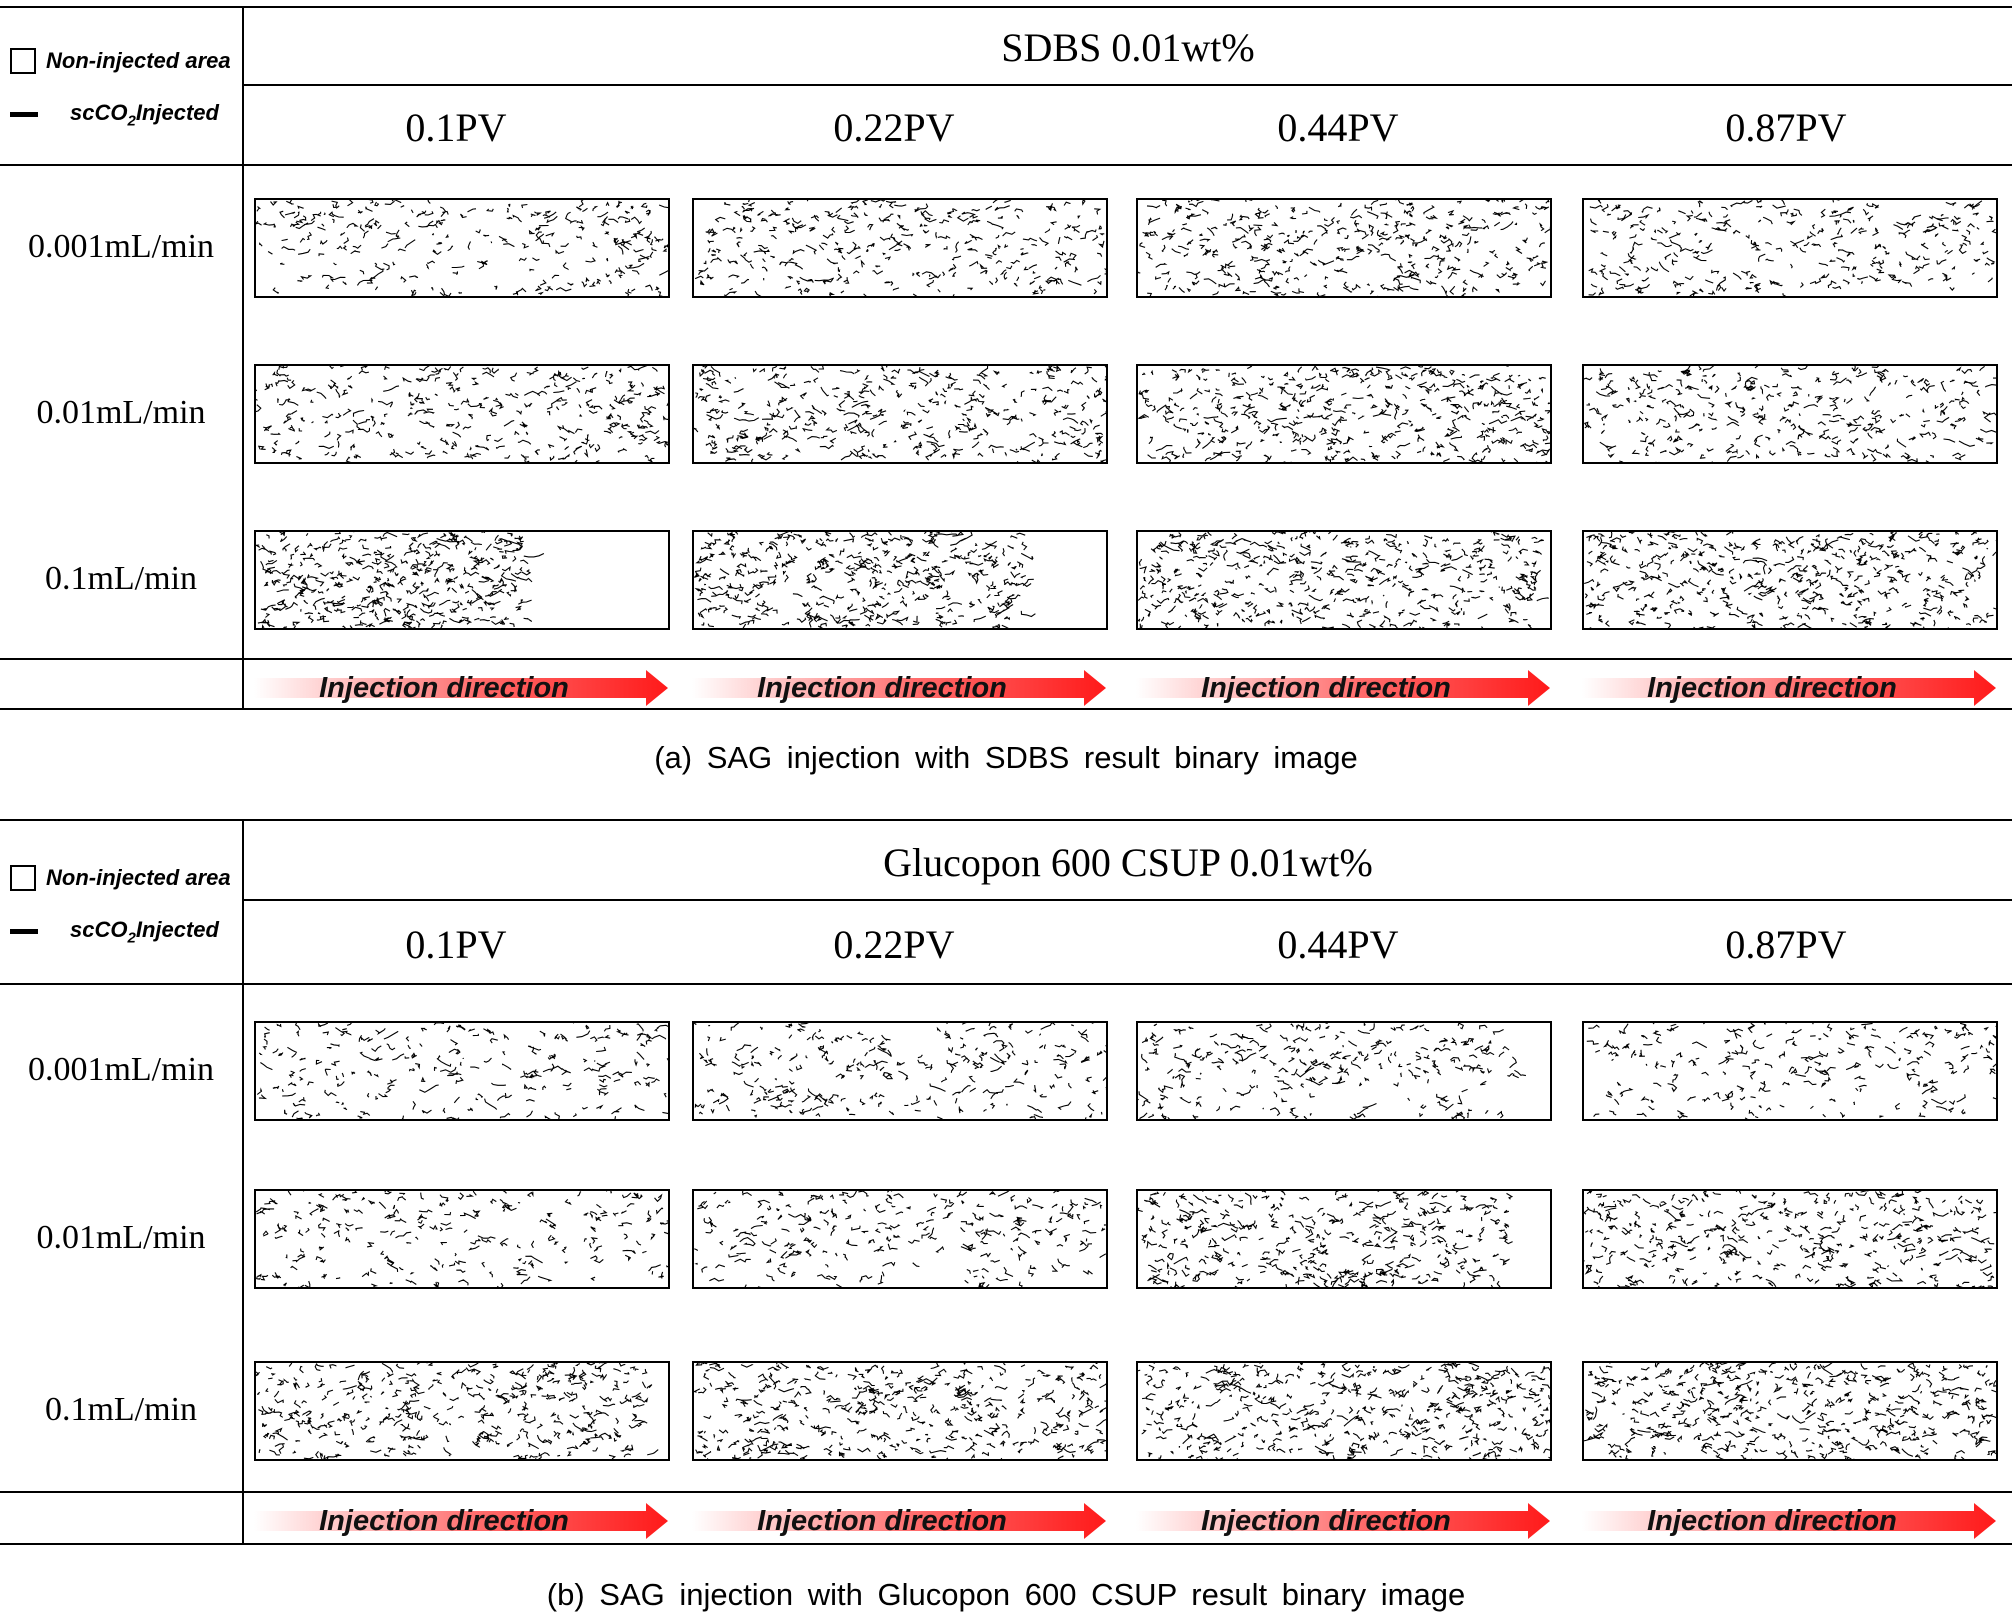 This screenshot has height=1619, width=2012. I want to click on header-rule, so click(1006, 984).